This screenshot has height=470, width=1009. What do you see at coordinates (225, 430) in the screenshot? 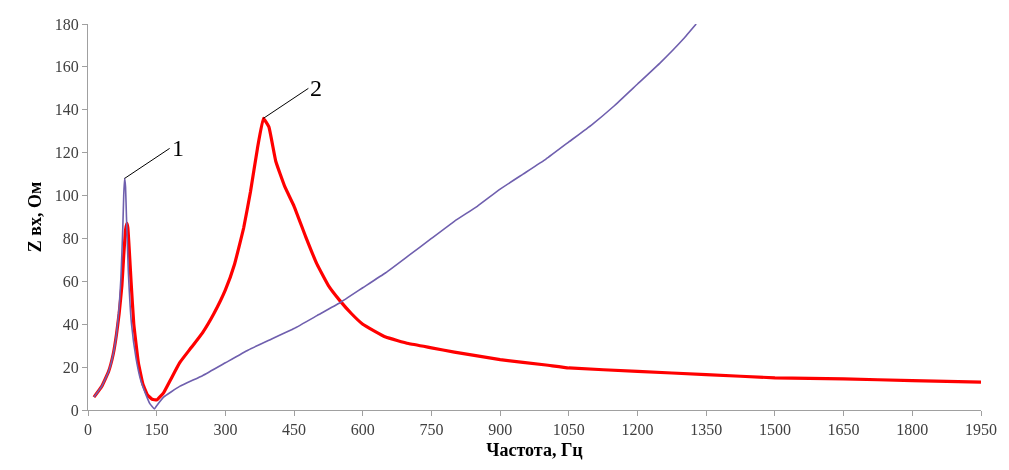
I see `x-tick-label: 300` at bounding box center [225, 430].